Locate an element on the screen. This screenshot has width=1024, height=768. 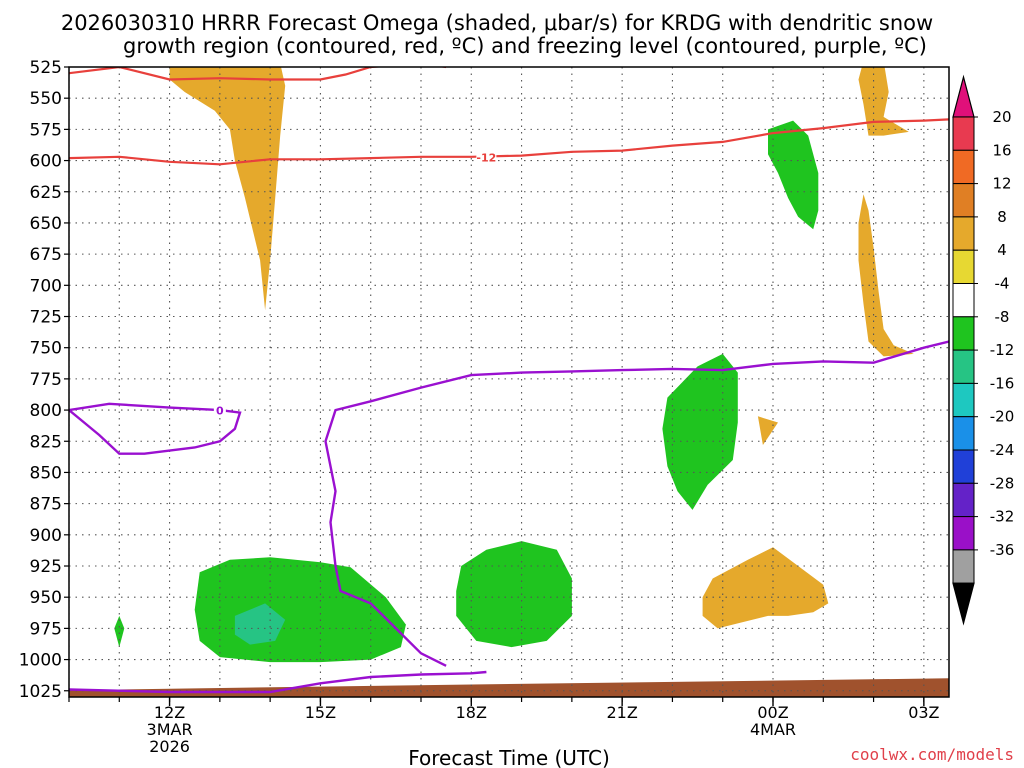
ground-terrain is located at coordinates (509, 687).